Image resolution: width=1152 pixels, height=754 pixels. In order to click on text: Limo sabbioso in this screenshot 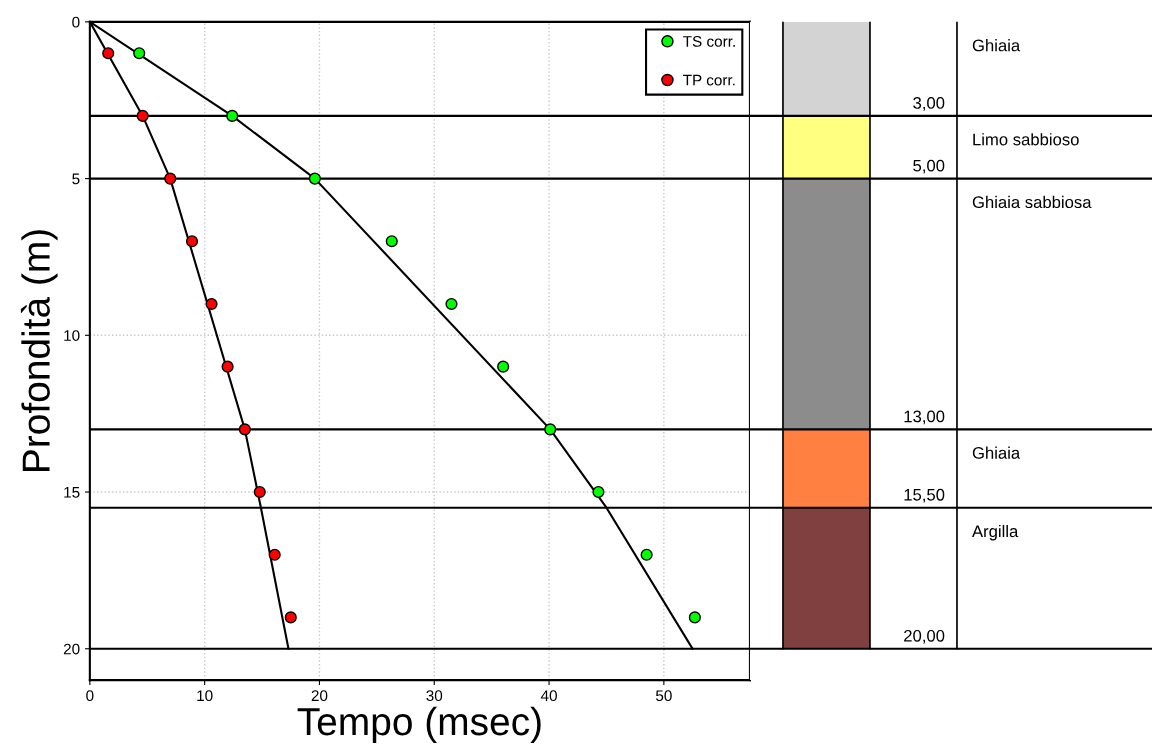, I will do `click(1026, 139)`.